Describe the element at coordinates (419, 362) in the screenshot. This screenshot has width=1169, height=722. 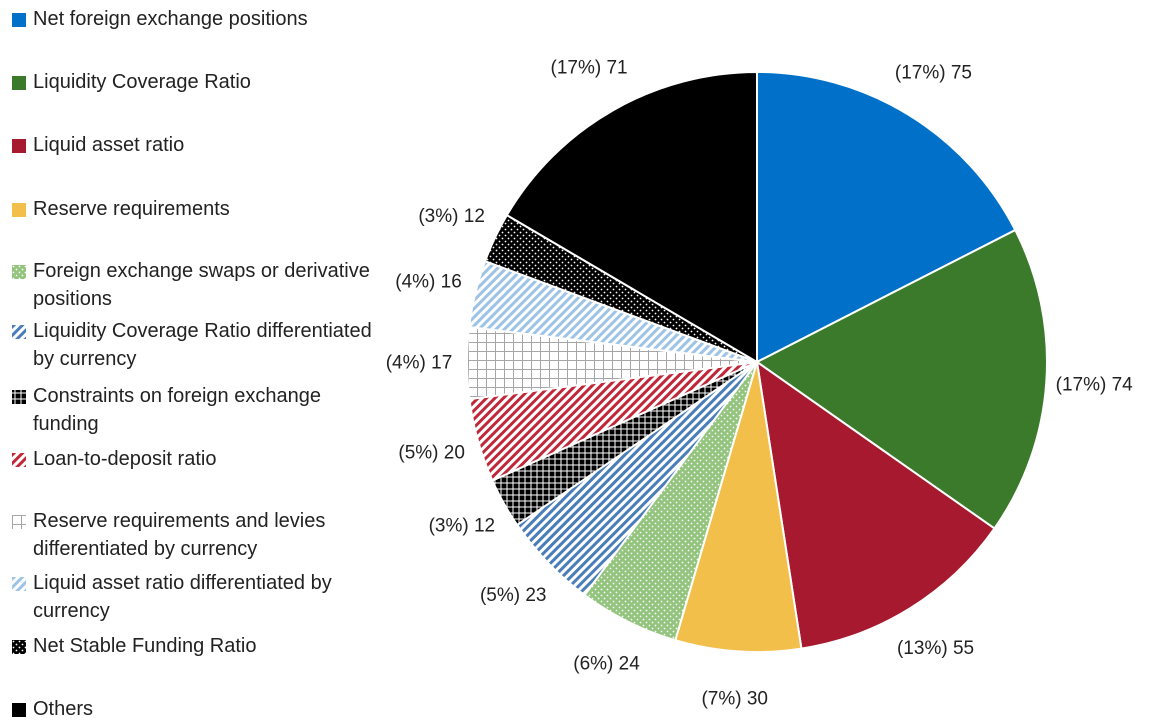
I see `data-label: (4%) 17` at that location.